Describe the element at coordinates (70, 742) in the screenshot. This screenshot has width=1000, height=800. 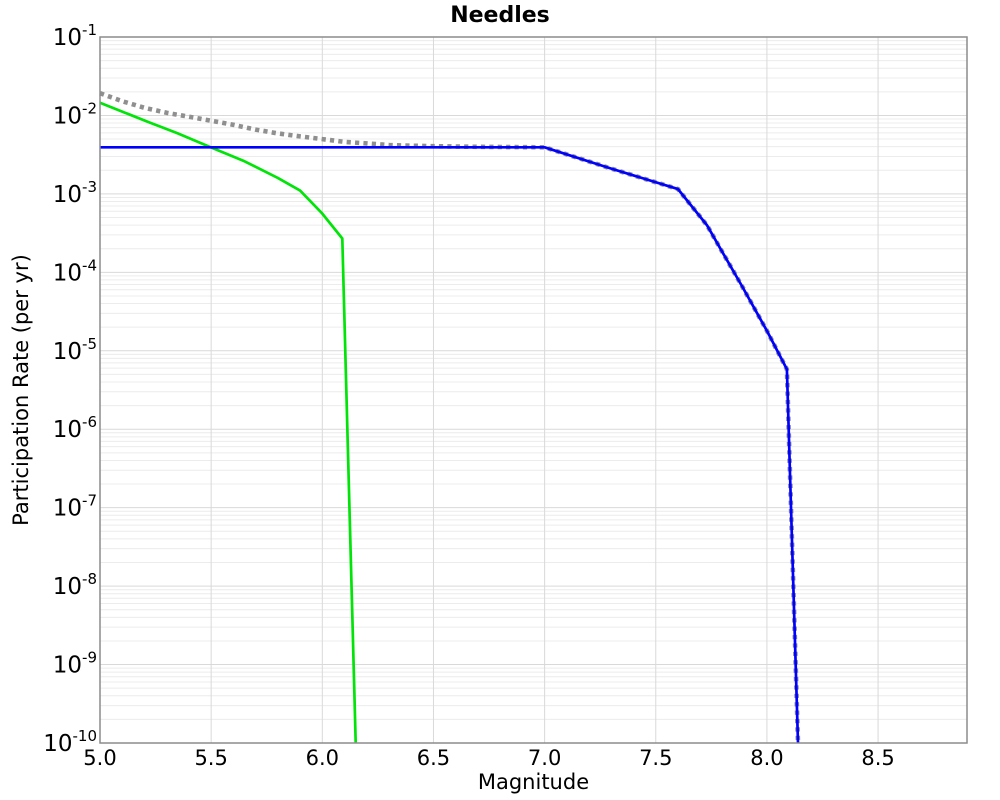
I see `y-tick-label: 10⁻¹⁰` at that location.